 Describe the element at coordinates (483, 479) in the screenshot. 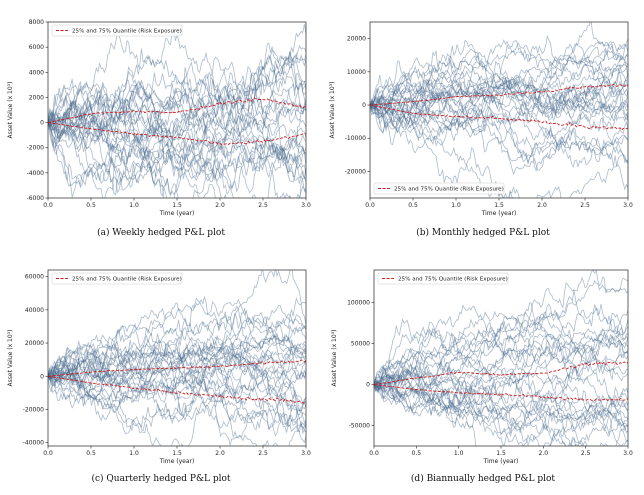

I see `caption-biannually: (d) Biannually hedged P&L plot` at that location.